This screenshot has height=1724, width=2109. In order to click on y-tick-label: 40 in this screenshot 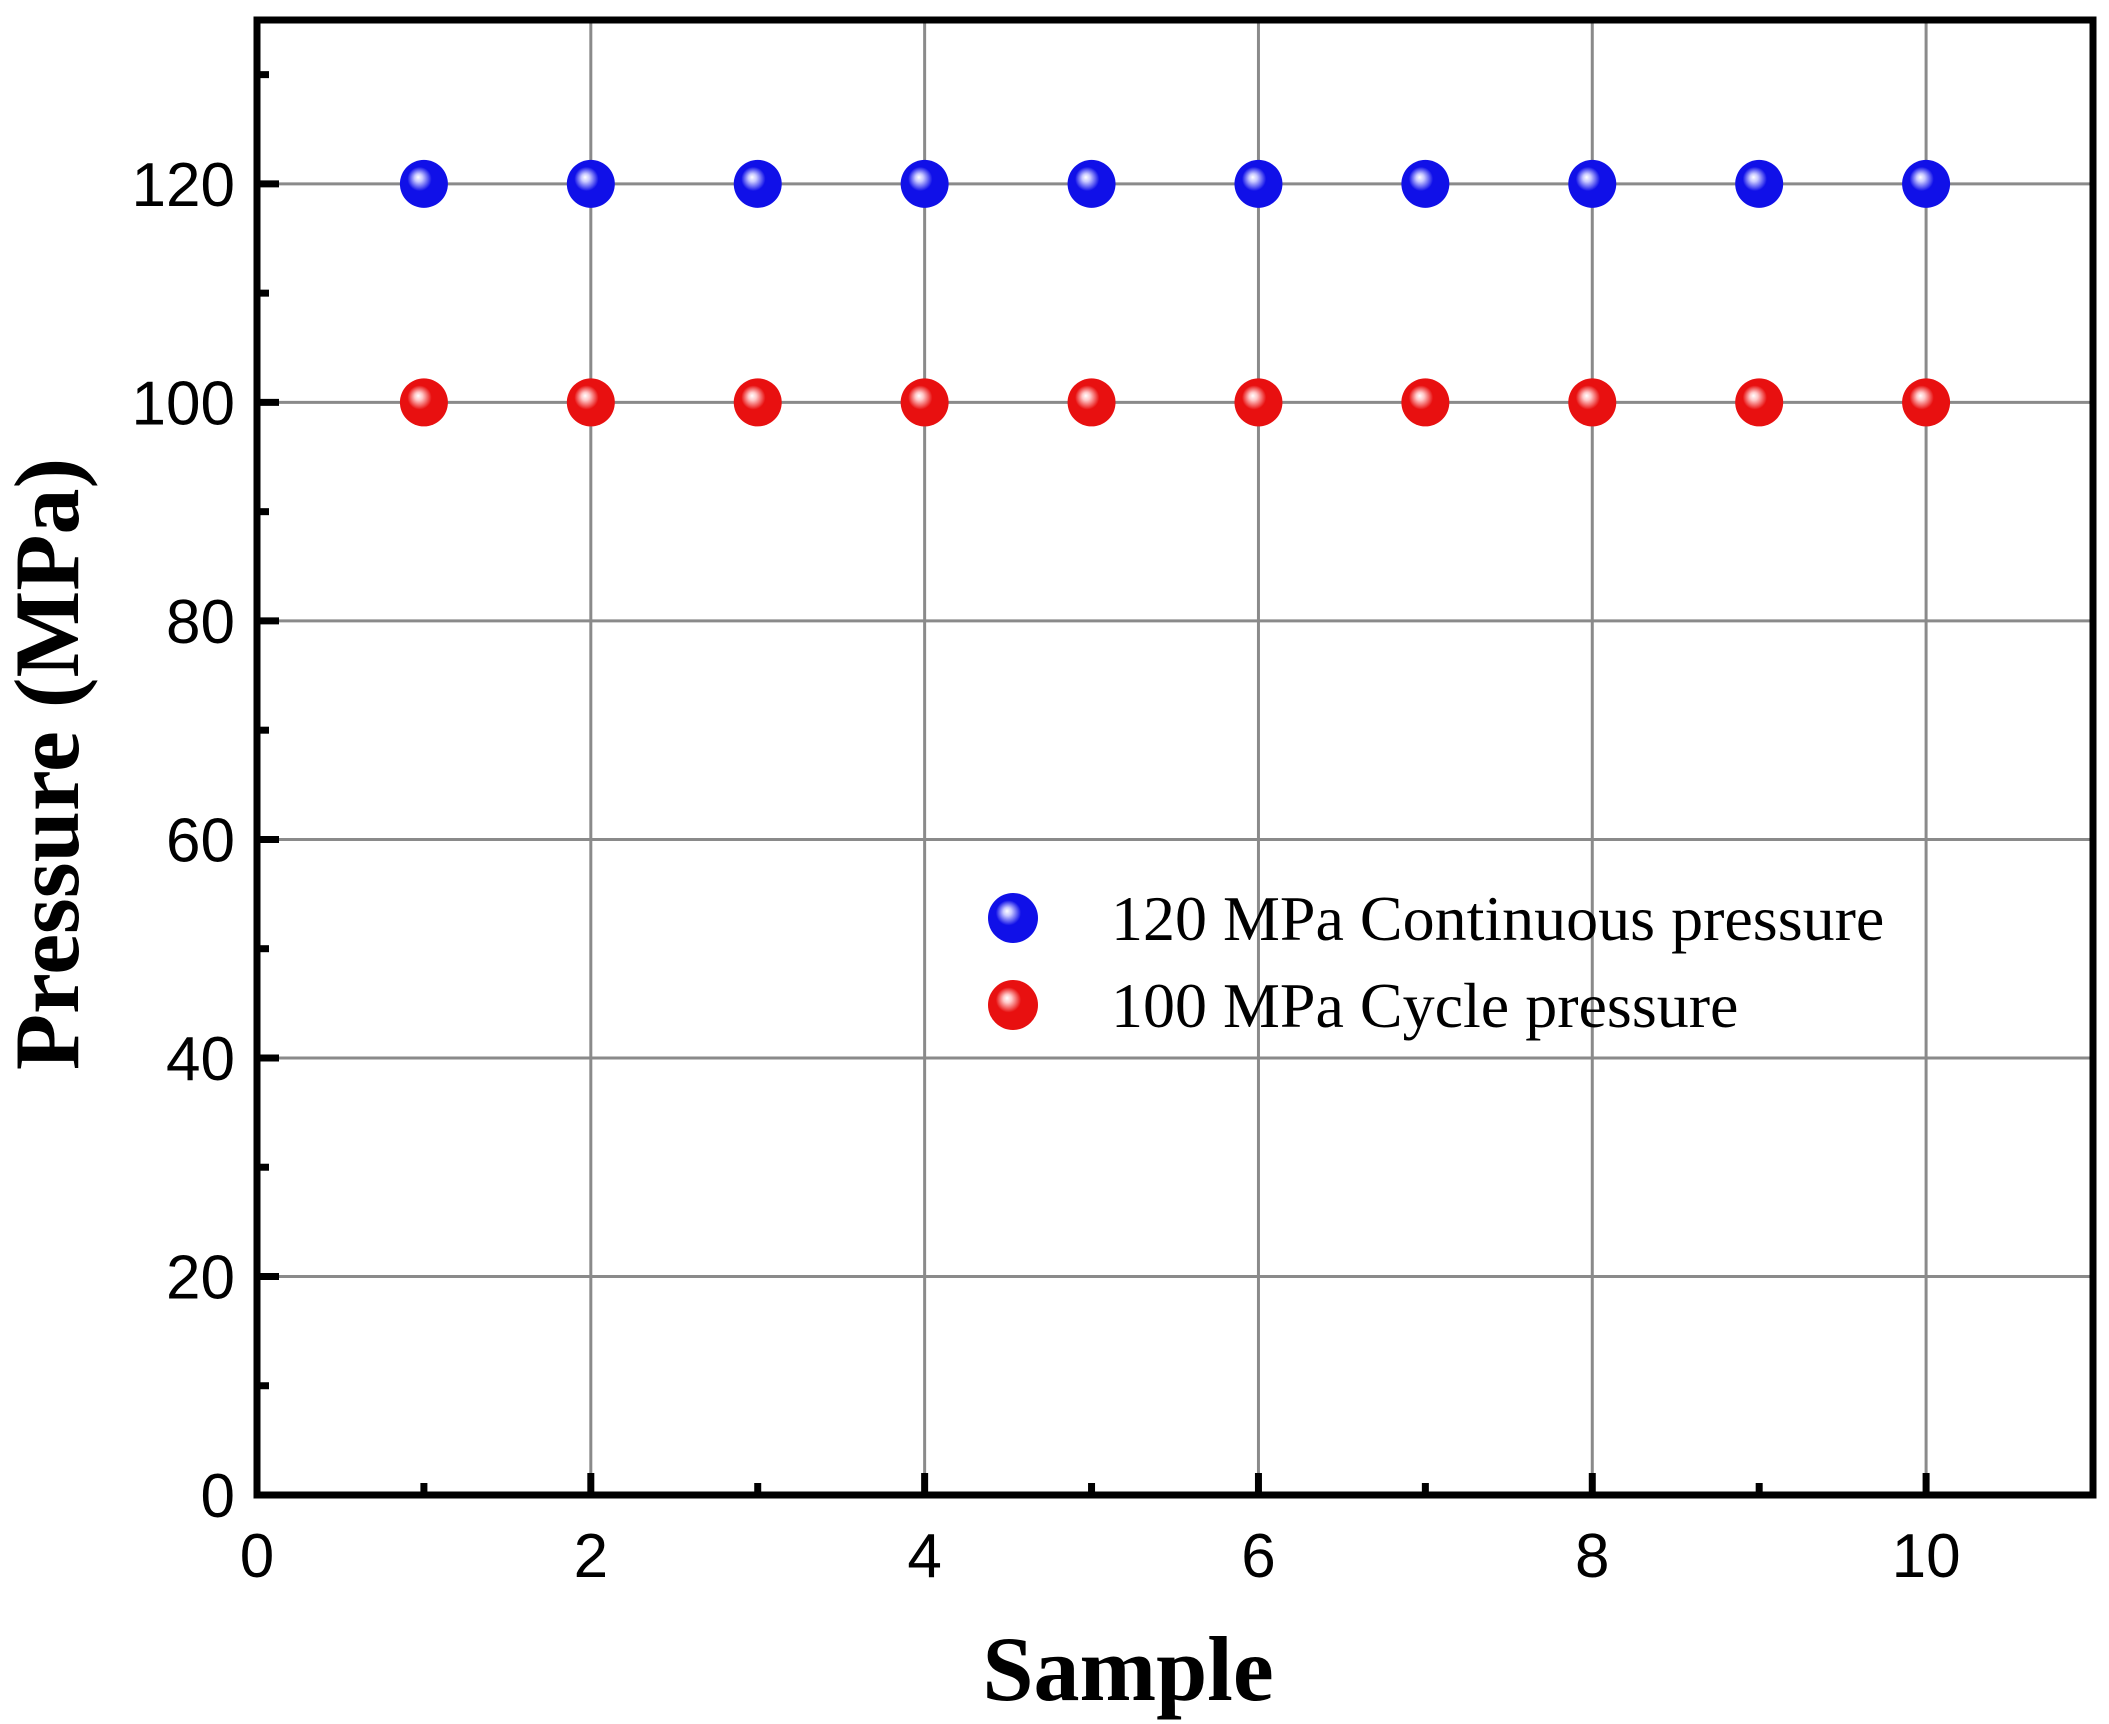, I will do `click(200, 1059)`.